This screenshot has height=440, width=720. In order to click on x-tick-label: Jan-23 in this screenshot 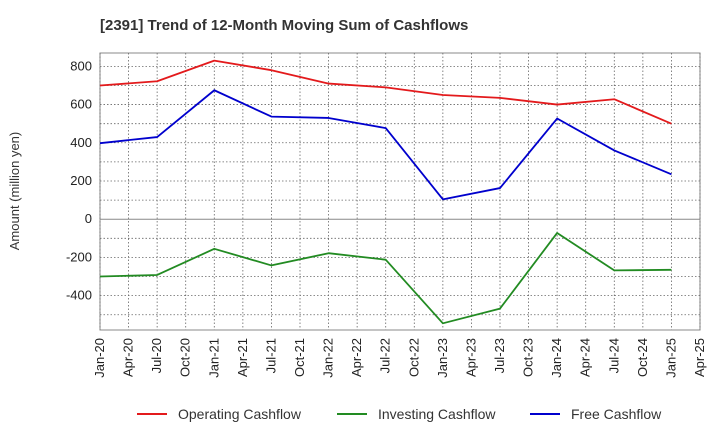, I will do `click(442, 358)`.